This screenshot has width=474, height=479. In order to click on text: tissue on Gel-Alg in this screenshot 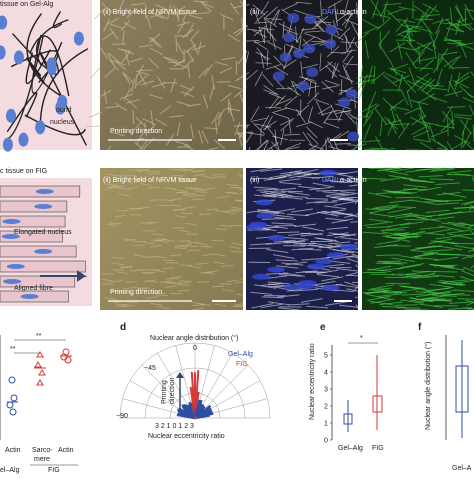, I will do `click(26, 4)`.